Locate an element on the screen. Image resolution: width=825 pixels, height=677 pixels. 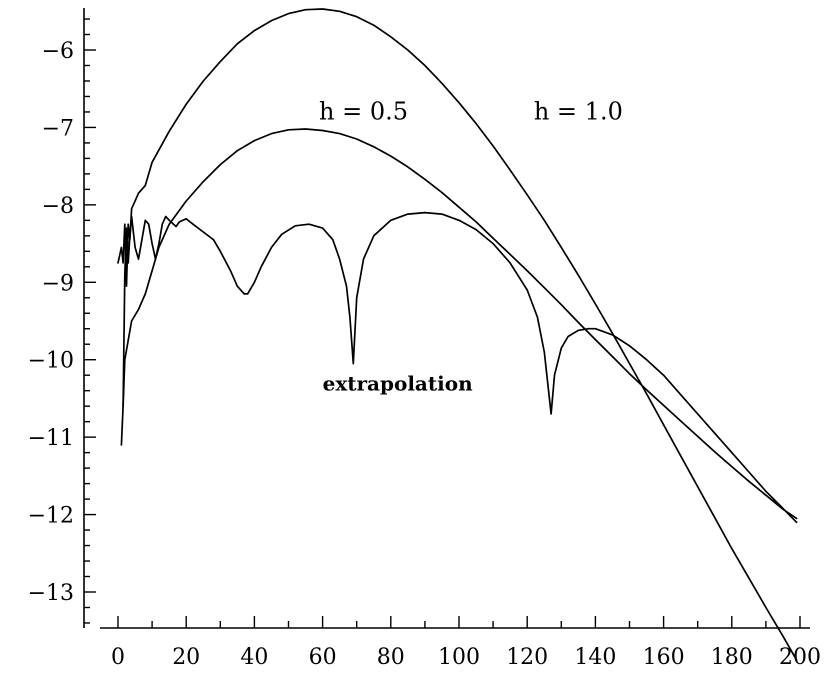
x-tick-label: 80 is located at coordinates (391, 657).